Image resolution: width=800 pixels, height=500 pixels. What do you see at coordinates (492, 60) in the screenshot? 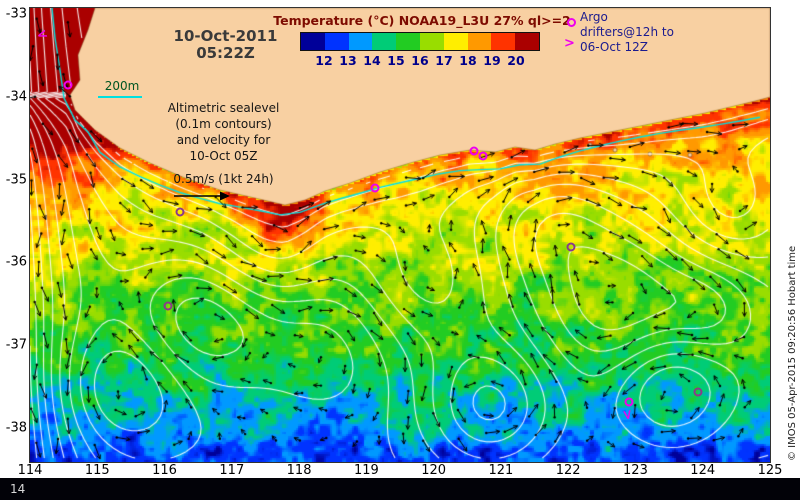
I see `colorbar-tick-label: 19` at bounding box center [492, 60].